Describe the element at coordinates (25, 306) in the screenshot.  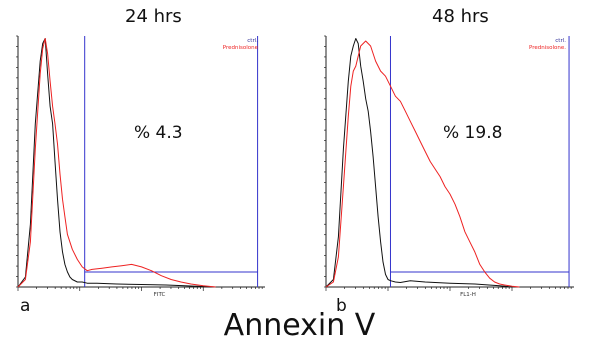
I see `panel-a-letter: a` at that location.